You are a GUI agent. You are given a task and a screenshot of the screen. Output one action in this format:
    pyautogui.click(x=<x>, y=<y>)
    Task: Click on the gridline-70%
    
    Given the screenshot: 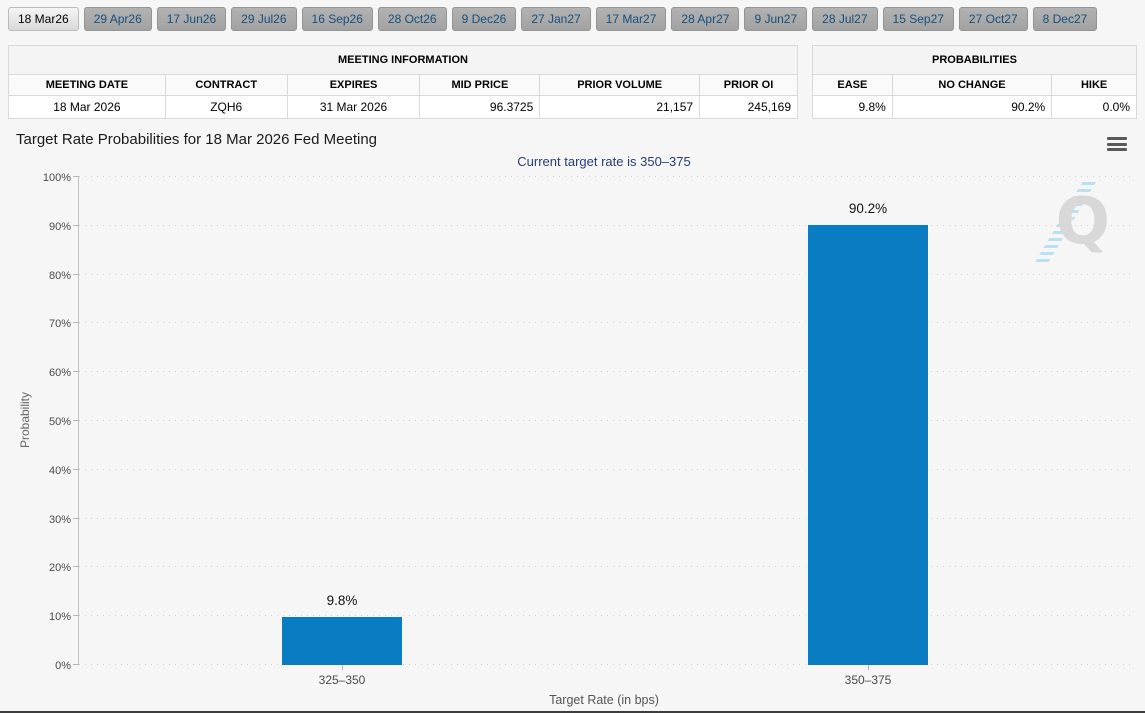 What is the action you would take?
    pyautogui.click(x=604, y=323)
    